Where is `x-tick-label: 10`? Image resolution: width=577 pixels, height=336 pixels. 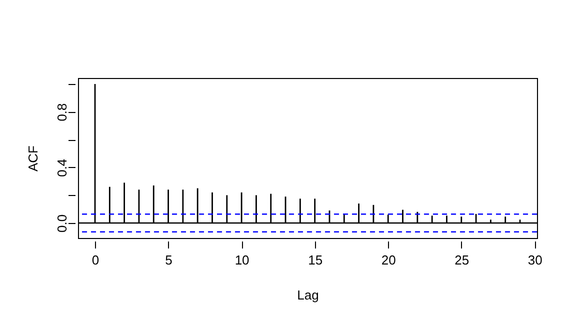 x-tick-label: 10 is located at coordinates (242, 260).